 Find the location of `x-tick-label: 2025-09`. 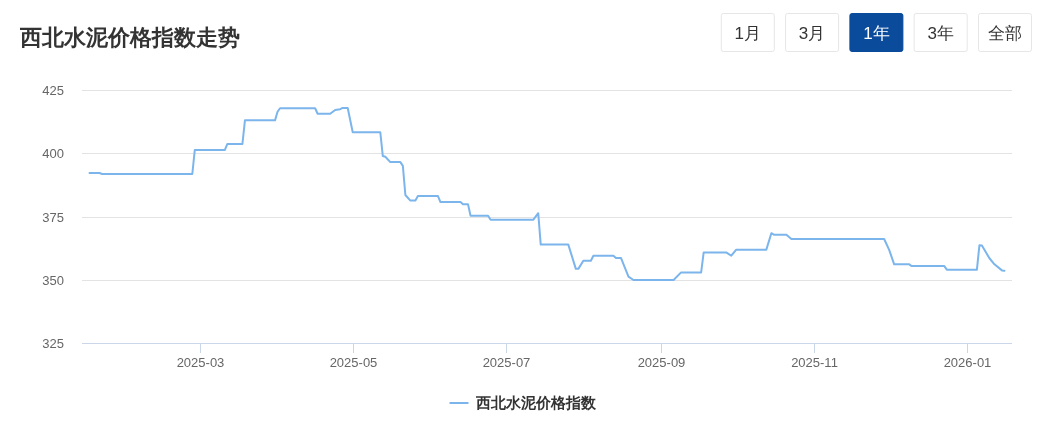

x-tick-label: 2025-09 is located at coordinates (661, 362).